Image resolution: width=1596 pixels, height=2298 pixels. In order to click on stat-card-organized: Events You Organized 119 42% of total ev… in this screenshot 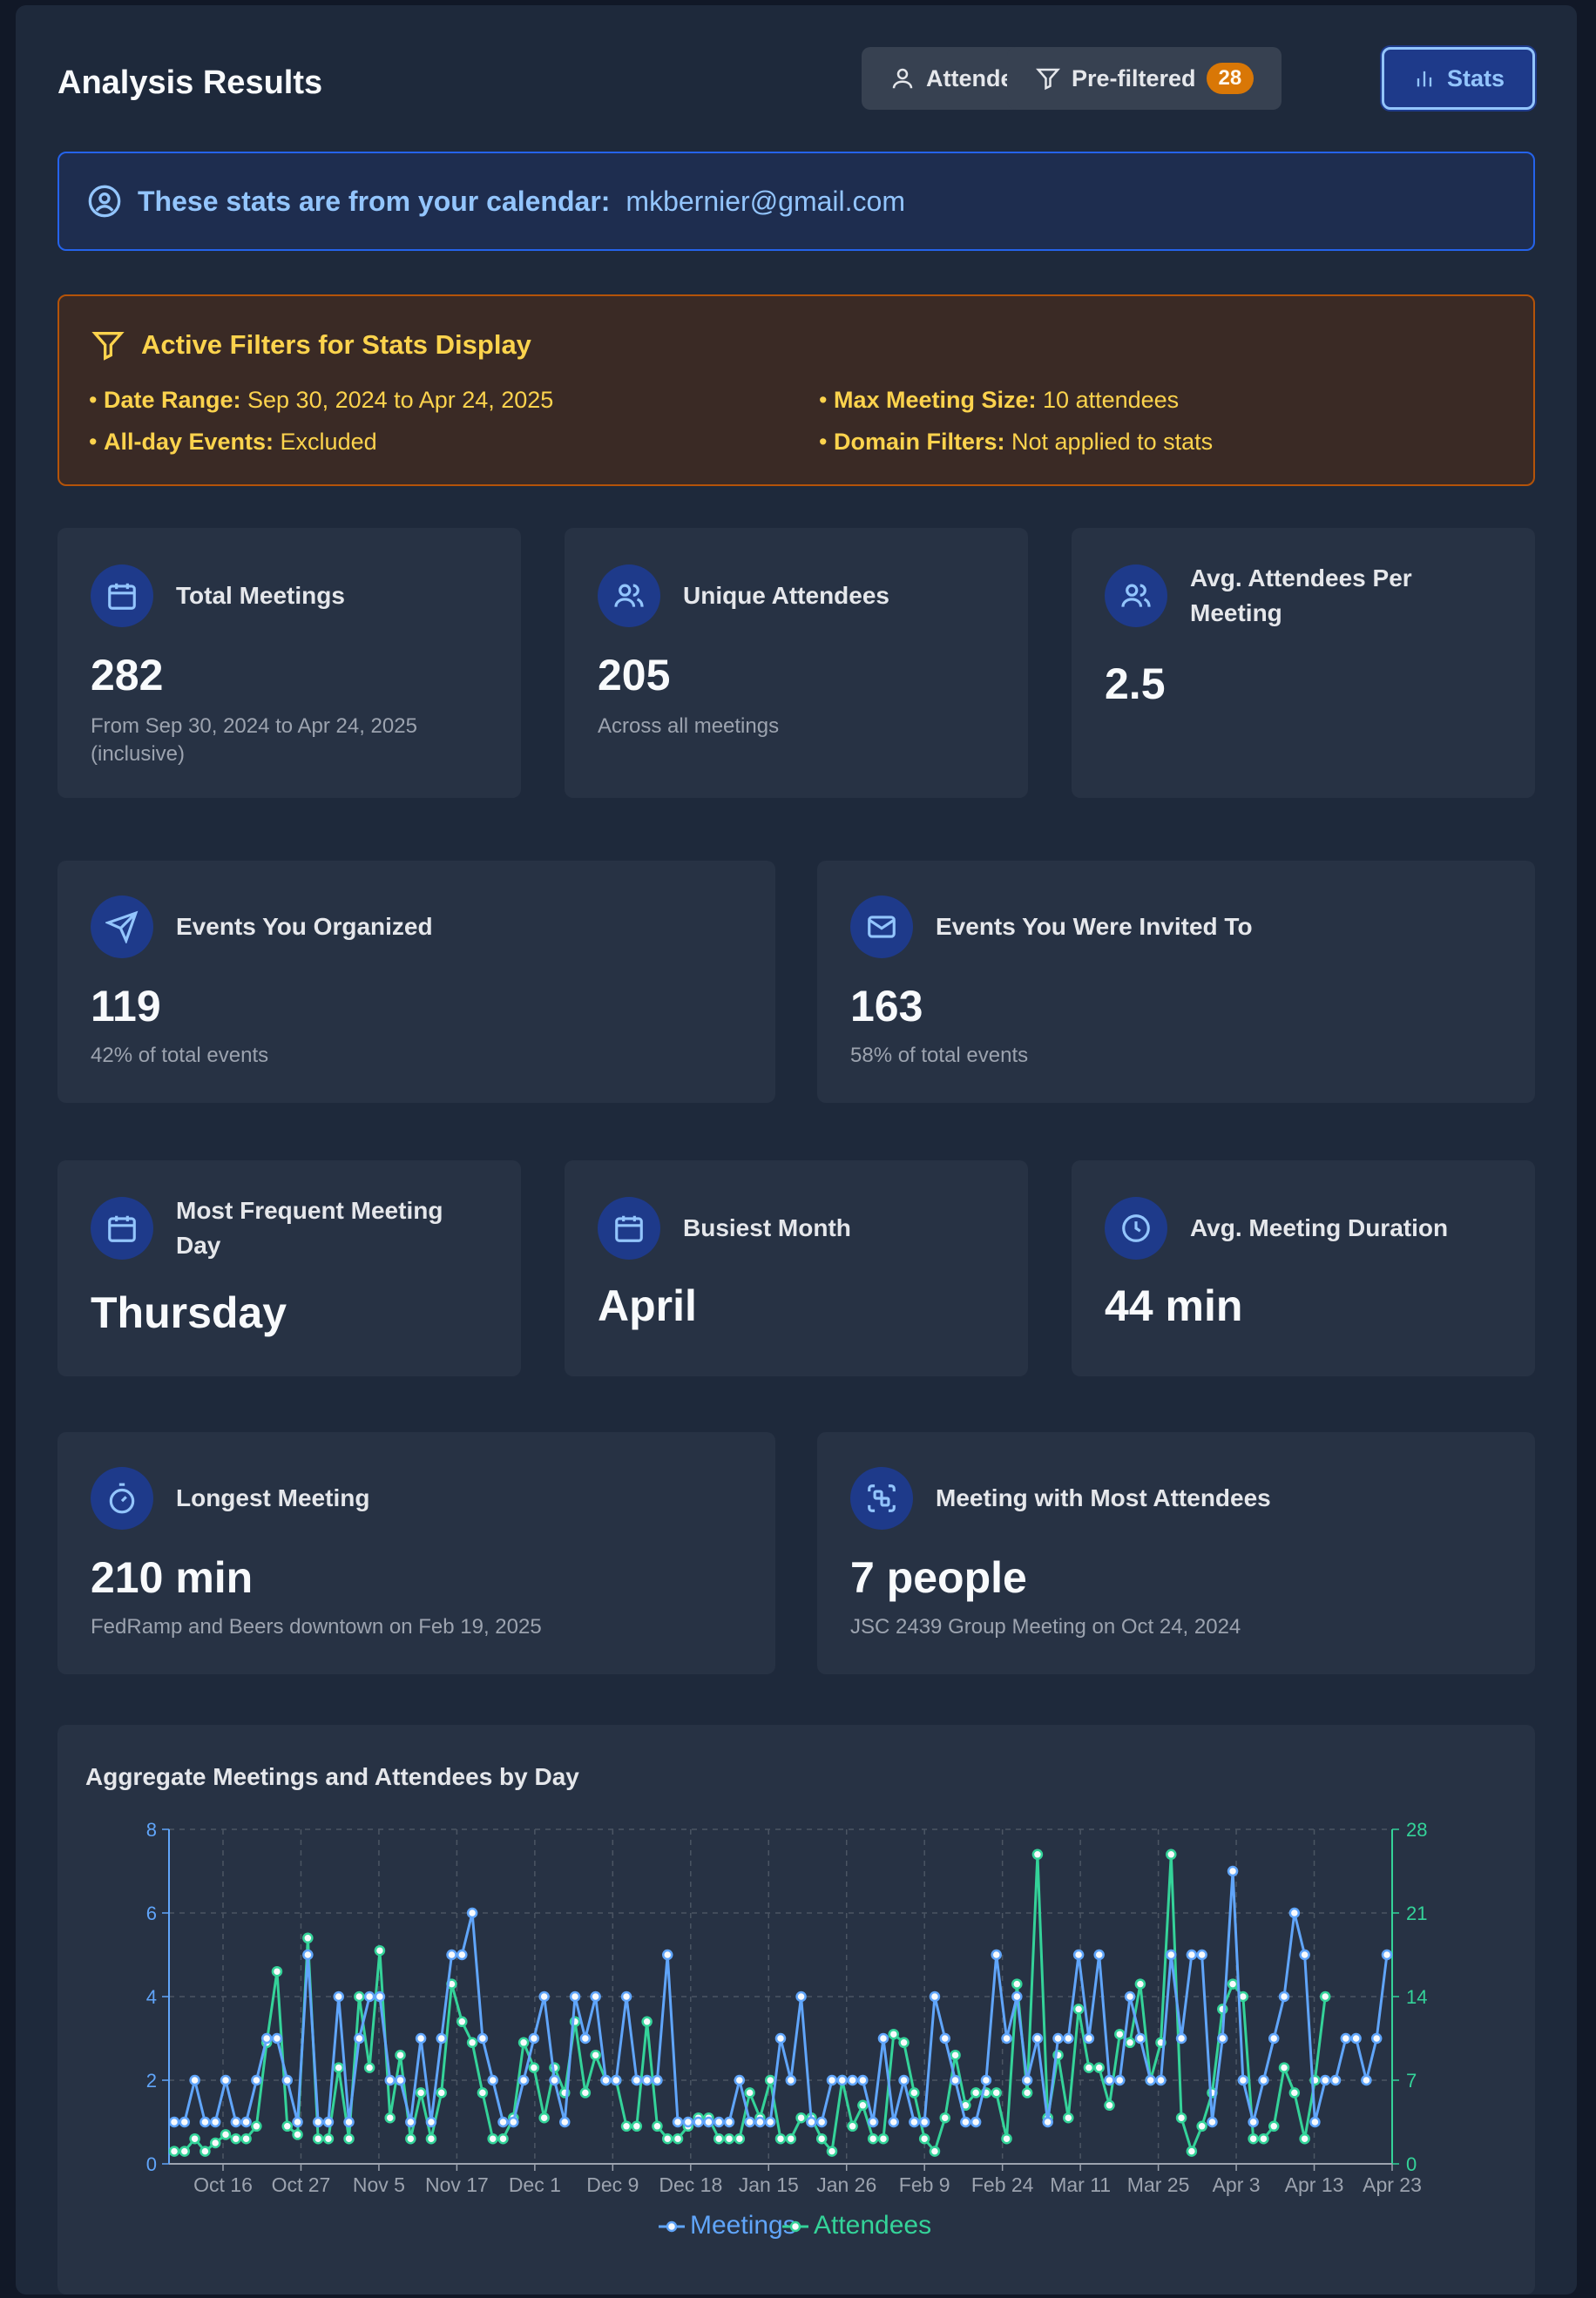, I will do `click(416, 982)`.